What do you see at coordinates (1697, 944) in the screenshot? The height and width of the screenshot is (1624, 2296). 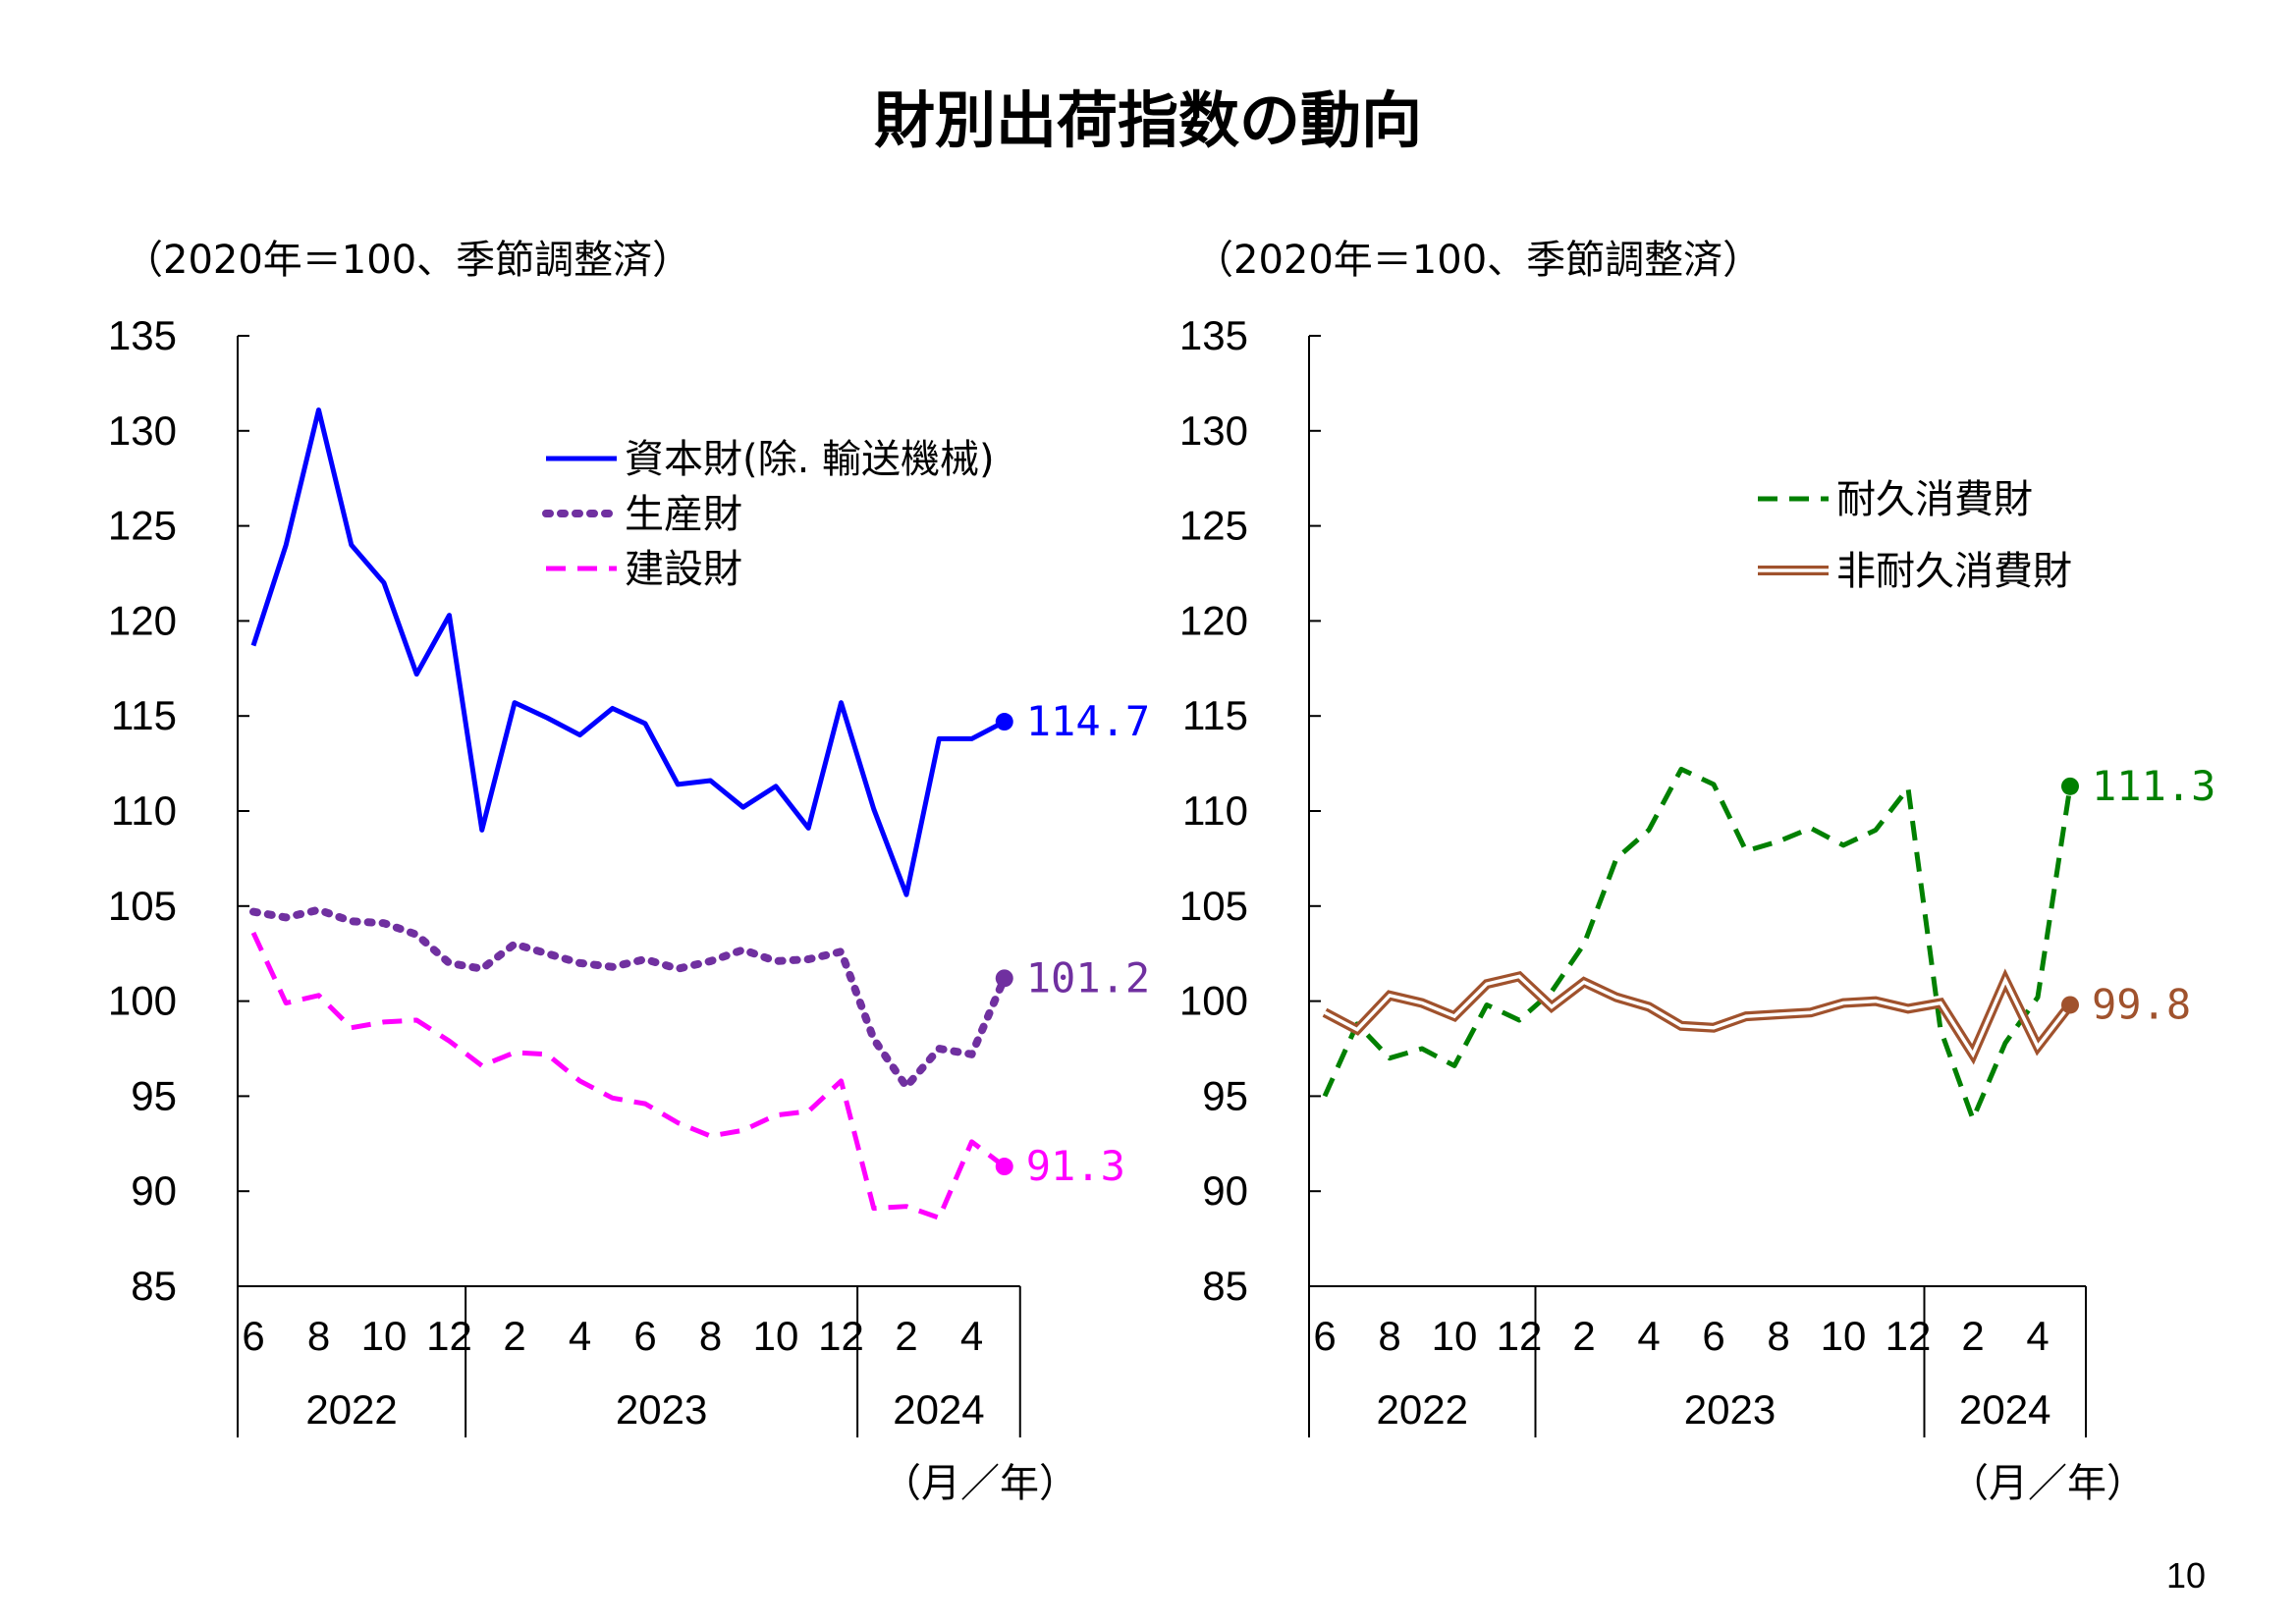 I see `durable-series-line` at bounding box center [1697, 944].